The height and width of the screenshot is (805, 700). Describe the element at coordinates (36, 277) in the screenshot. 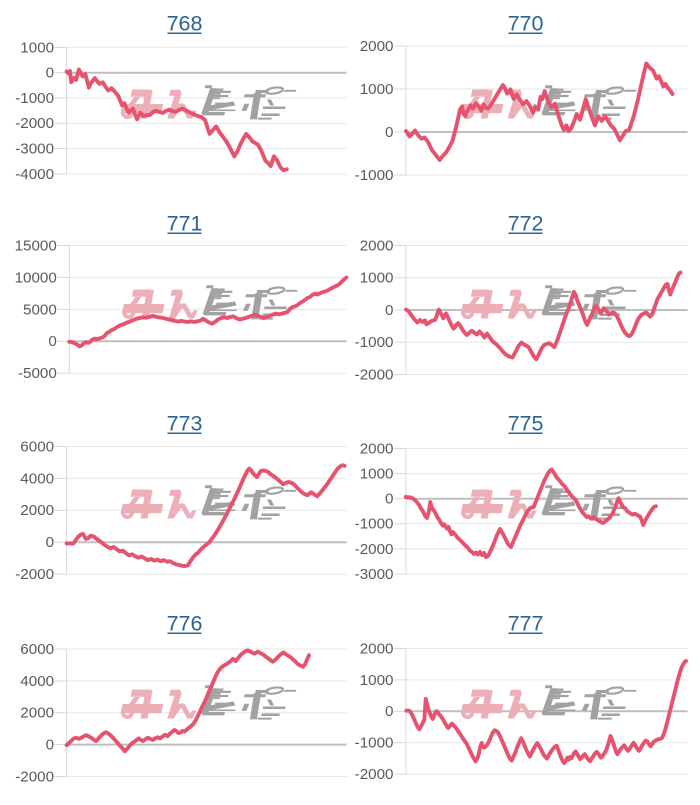

I see `svg-text: 10000` at that location.